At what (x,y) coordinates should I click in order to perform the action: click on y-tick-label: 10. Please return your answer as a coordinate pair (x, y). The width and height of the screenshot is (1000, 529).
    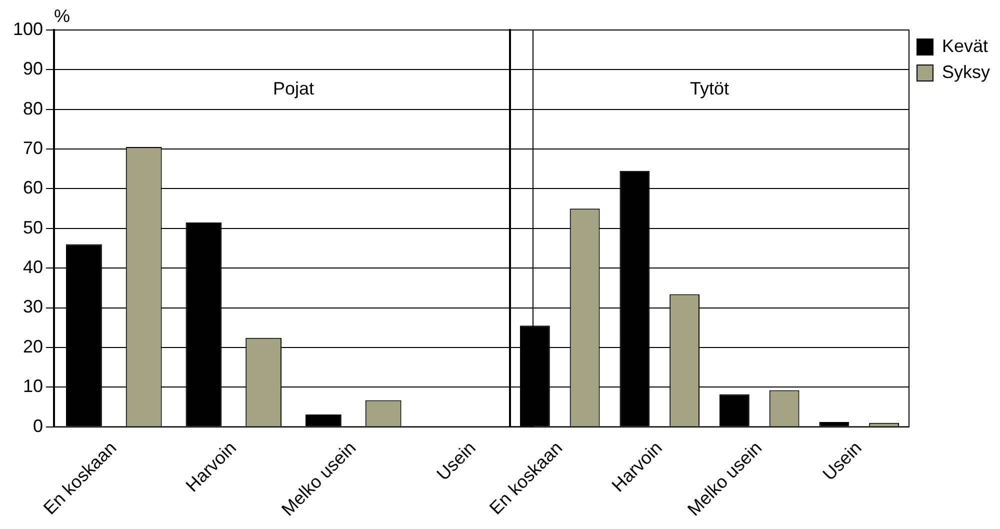
    Looking at the image, I should click on (33, 386).